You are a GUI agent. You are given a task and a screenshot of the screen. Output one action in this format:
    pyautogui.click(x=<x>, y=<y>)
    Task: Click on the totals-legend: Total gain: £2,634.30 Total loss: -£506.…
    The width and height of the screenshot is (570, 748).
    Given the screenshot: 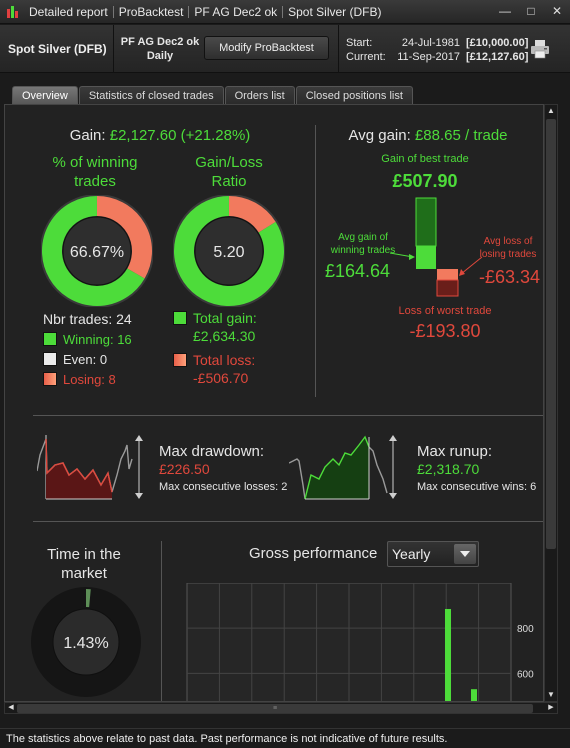 What is the action you would take?
    pyautogui.click(x=215, y=348)
    